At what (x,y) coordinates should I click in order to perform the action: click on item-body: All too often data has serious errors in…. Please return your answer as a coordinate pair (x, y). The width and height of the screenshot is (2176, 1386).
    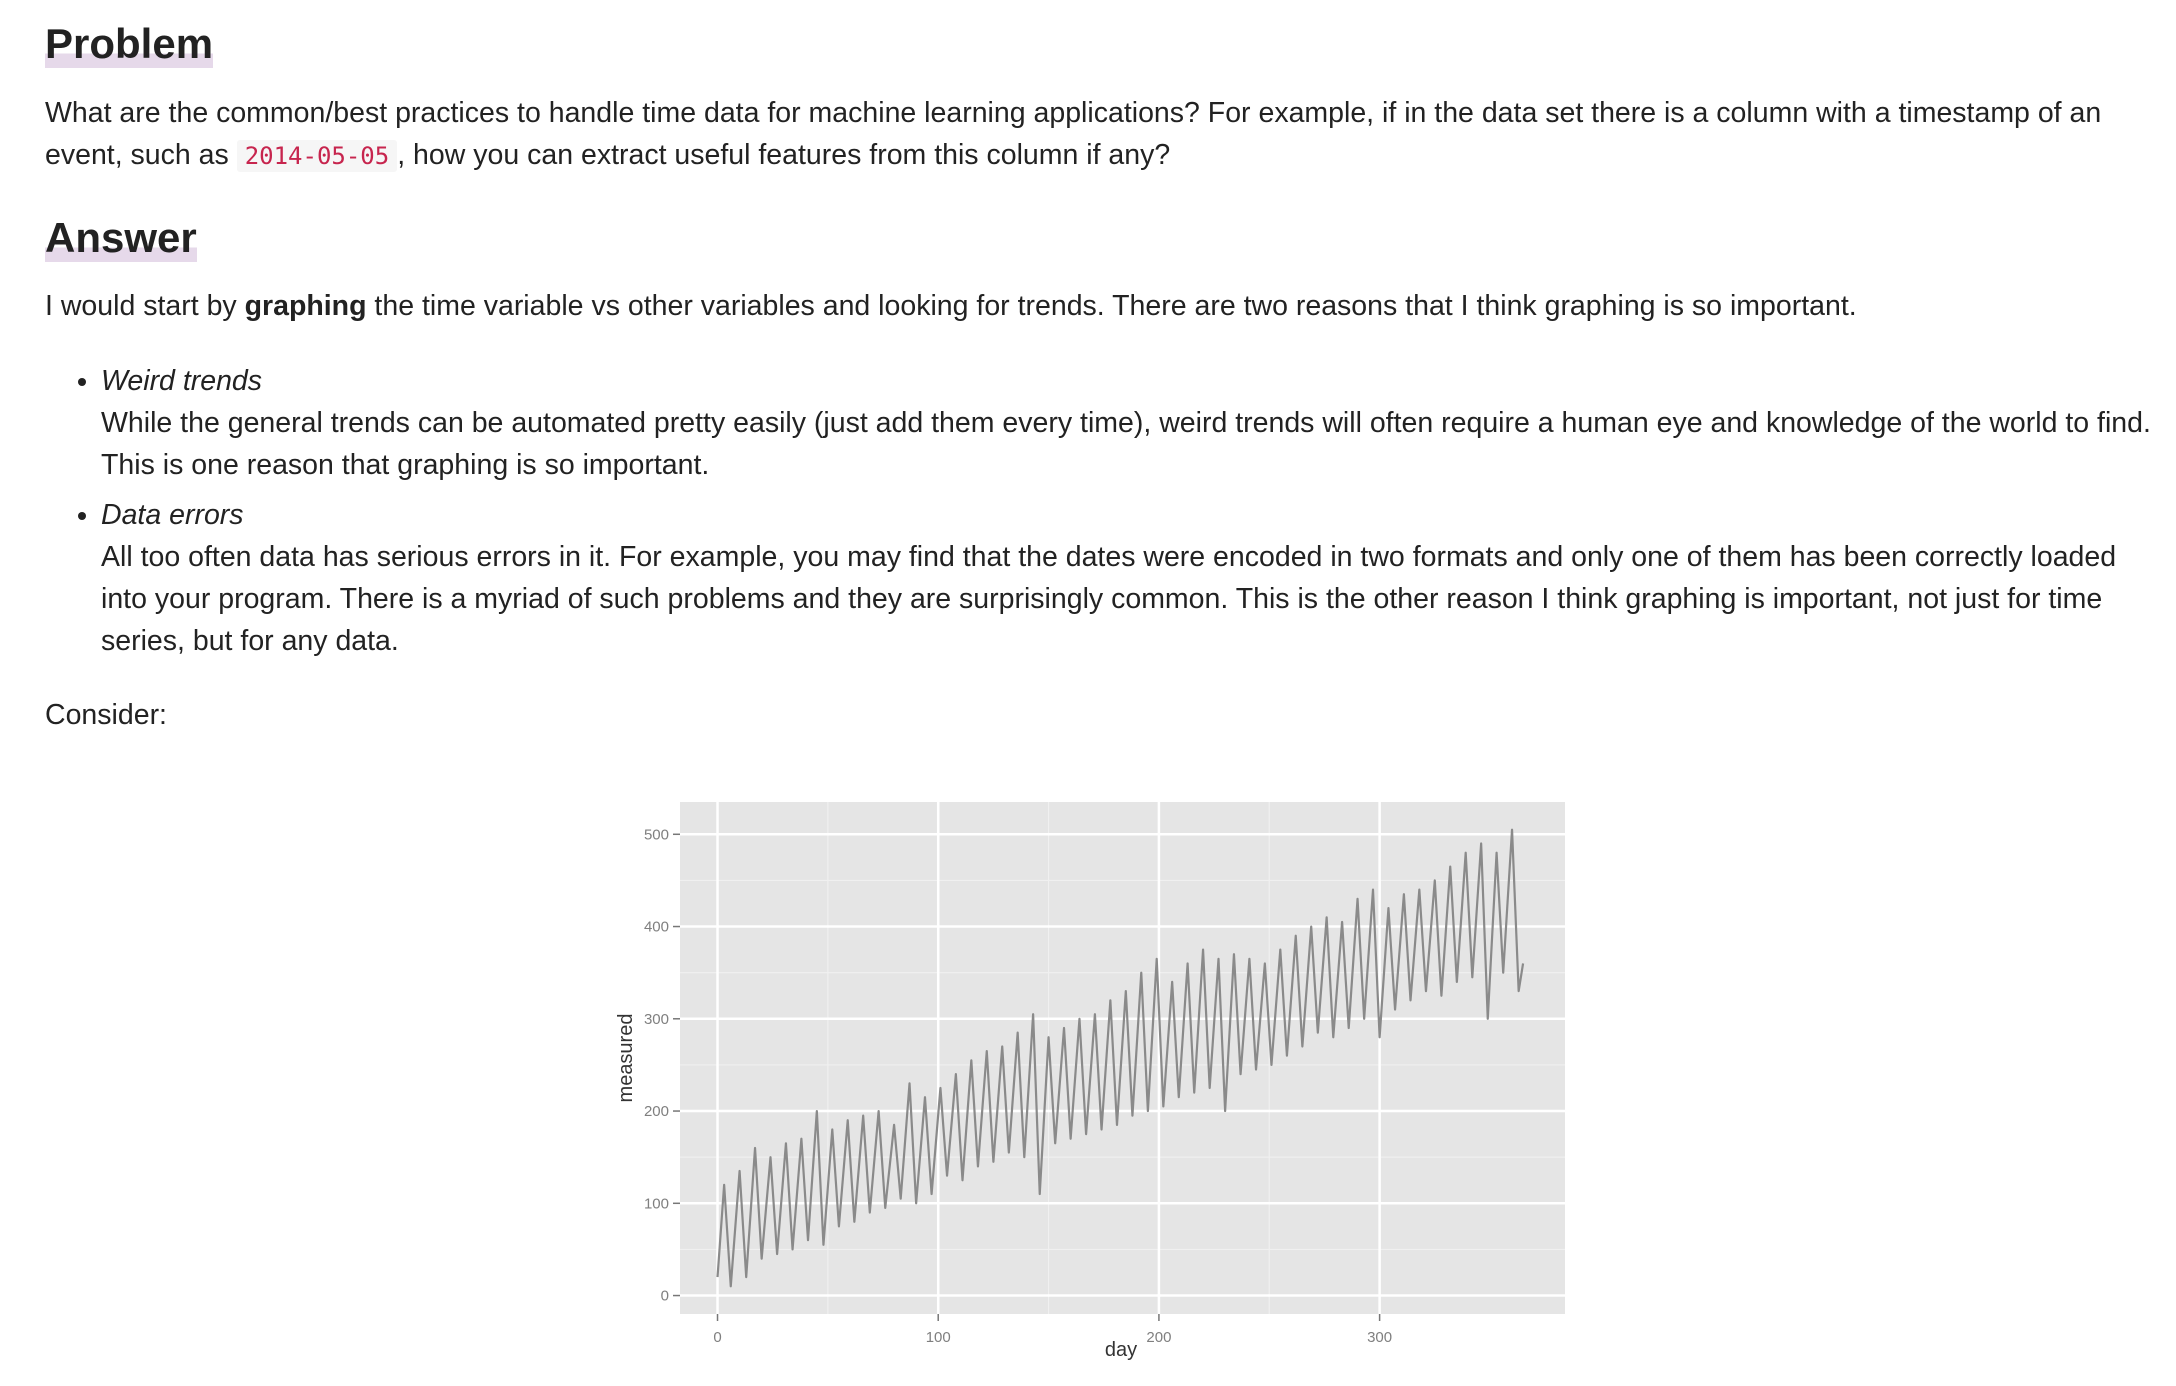
    Looking at the image, I should click on (1109, 599).